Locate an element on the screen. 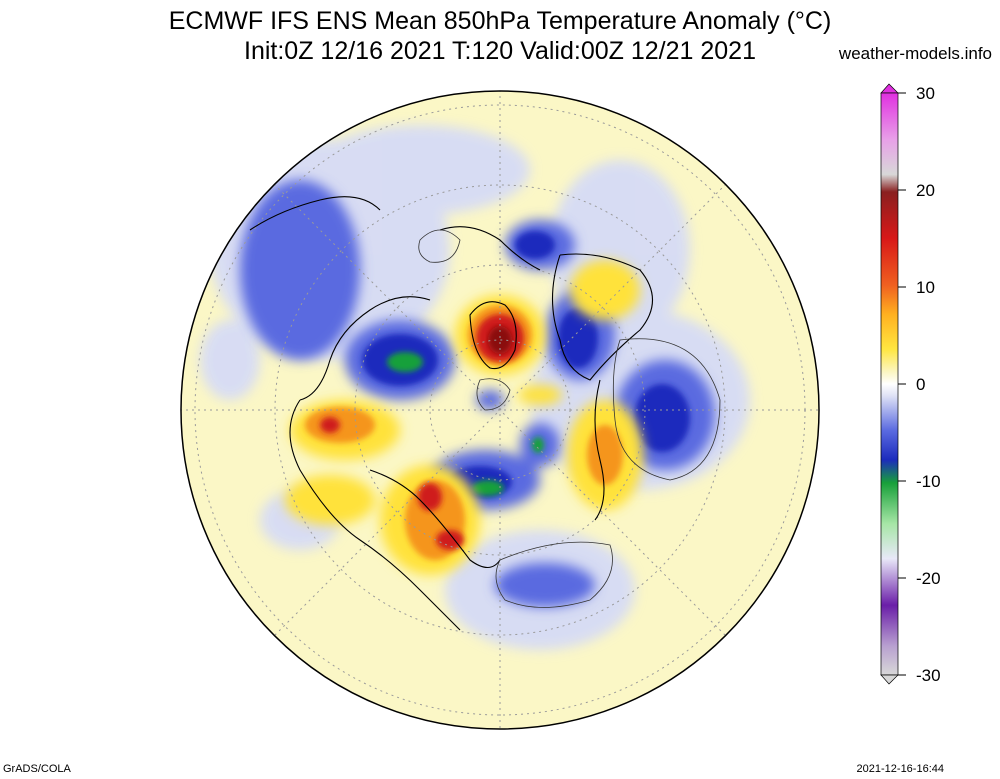  colorbar-label-minus20: -20 is located at coordinates (928, 578).